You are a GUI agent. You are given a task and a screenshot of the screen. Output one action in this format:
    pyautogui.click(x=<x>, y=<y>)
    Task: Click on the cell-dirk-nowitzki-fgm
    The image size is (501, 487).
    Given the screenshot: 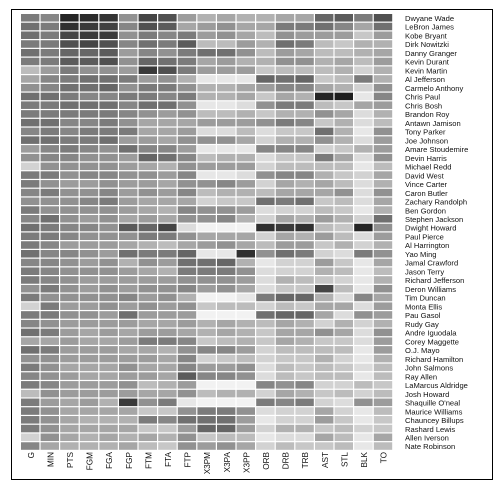 What is the action you would take?
    pyautogui.click(x=89, y=44)
    